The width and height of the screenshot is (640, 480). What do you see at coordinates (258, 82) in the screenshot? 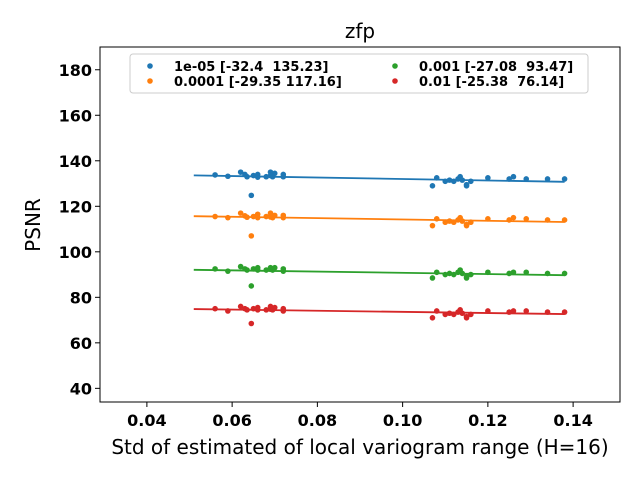
I see `legend-label: 0.0001 [-29.35 117.16]` at bounding box center [258, 82].